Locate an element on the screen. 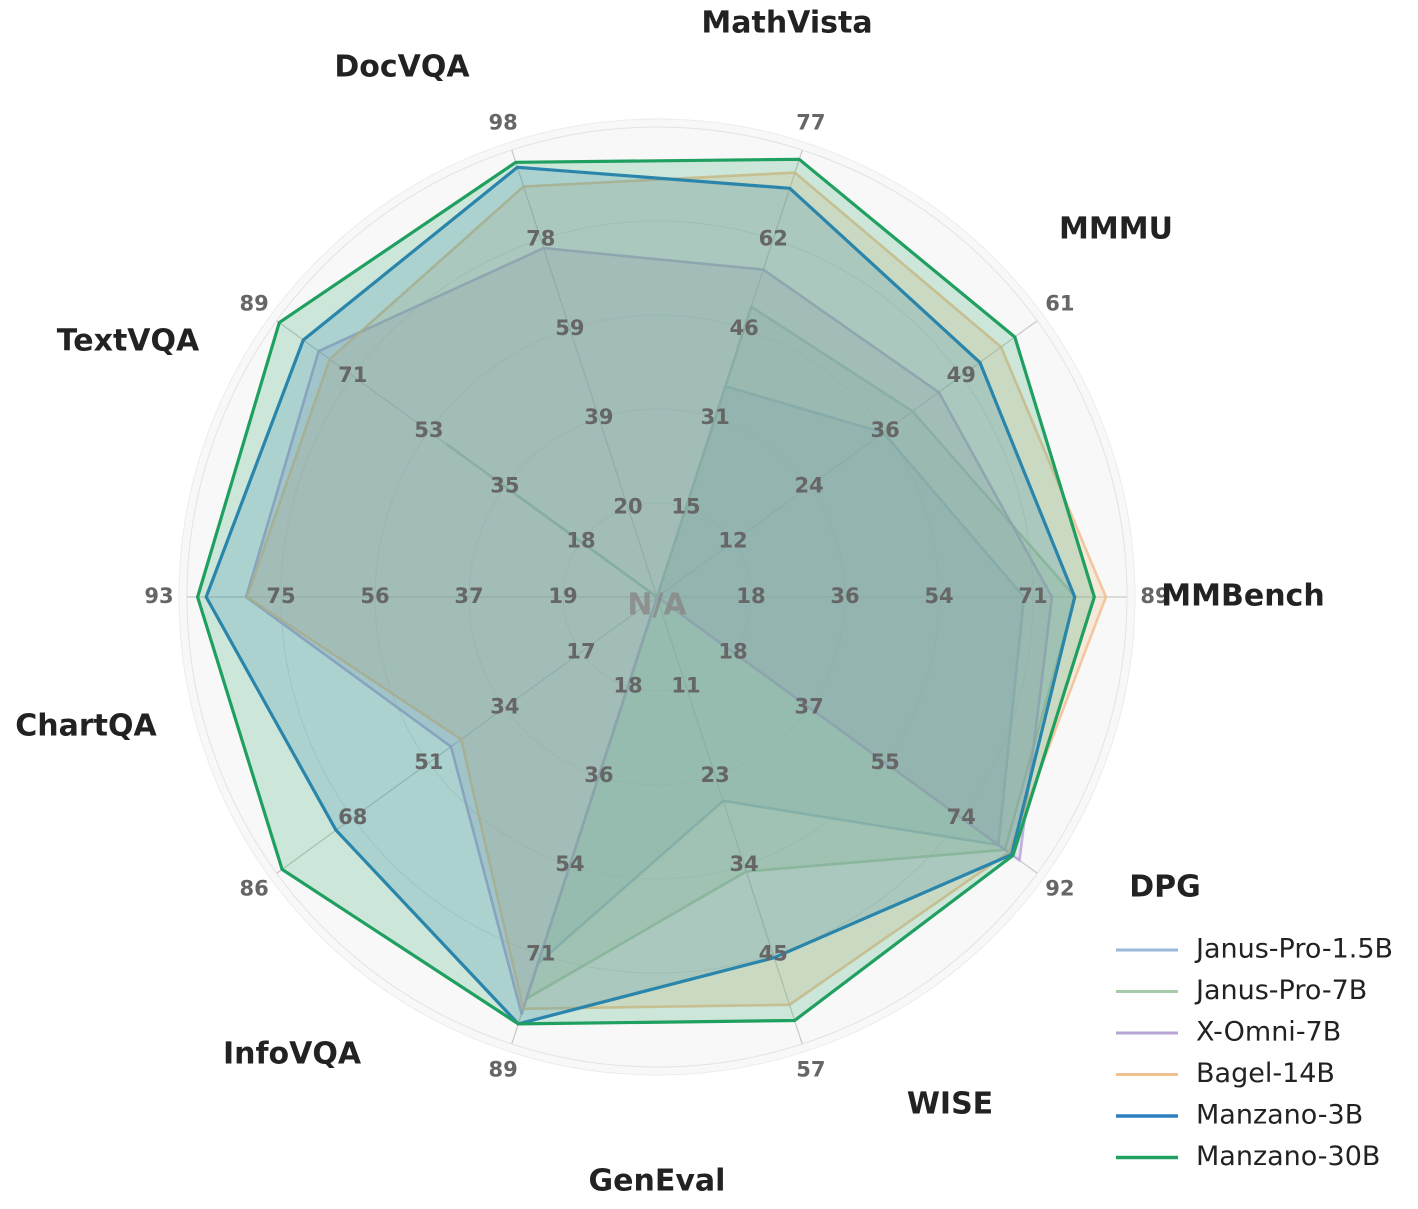  axis-label-mmmu: MMMU is located at coordinates (1116, 229).